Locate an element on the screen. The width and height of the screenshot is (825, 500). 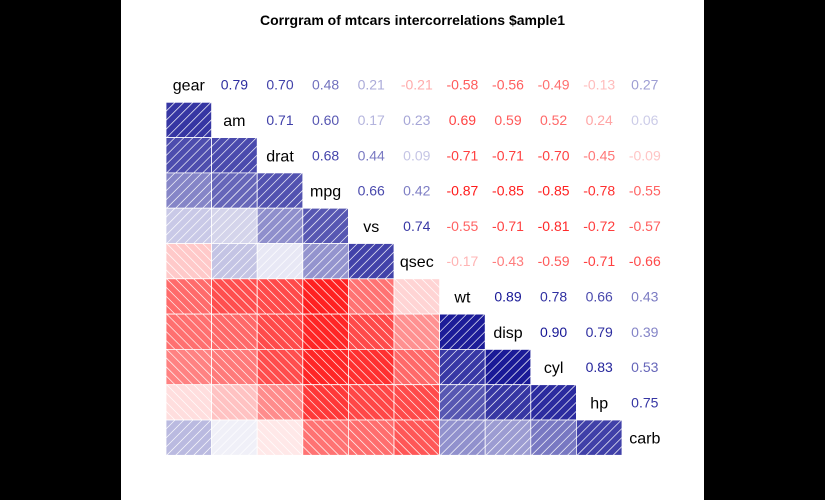
corr-value-drat-disp: -0.71 is located at coordinates (508, 155).